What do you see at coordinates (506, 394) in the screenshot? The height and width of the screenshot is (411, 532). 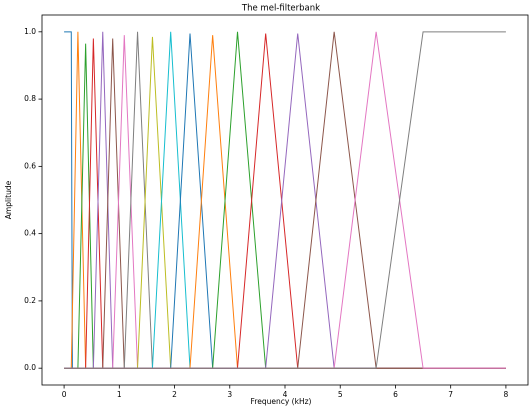 I see `x-tick-label: 8` at bounding box center [506, 394].